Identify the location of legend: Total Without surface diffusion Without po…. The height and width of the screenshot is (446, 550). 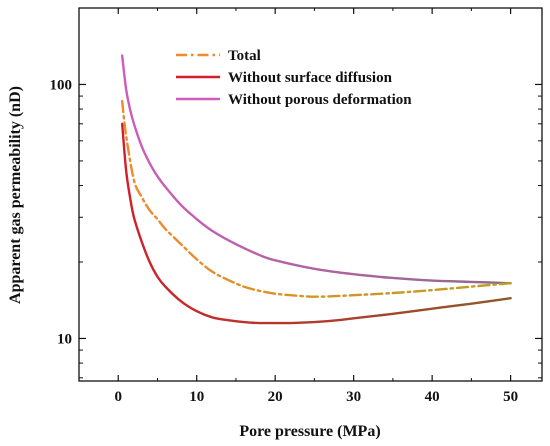
(294, 78).